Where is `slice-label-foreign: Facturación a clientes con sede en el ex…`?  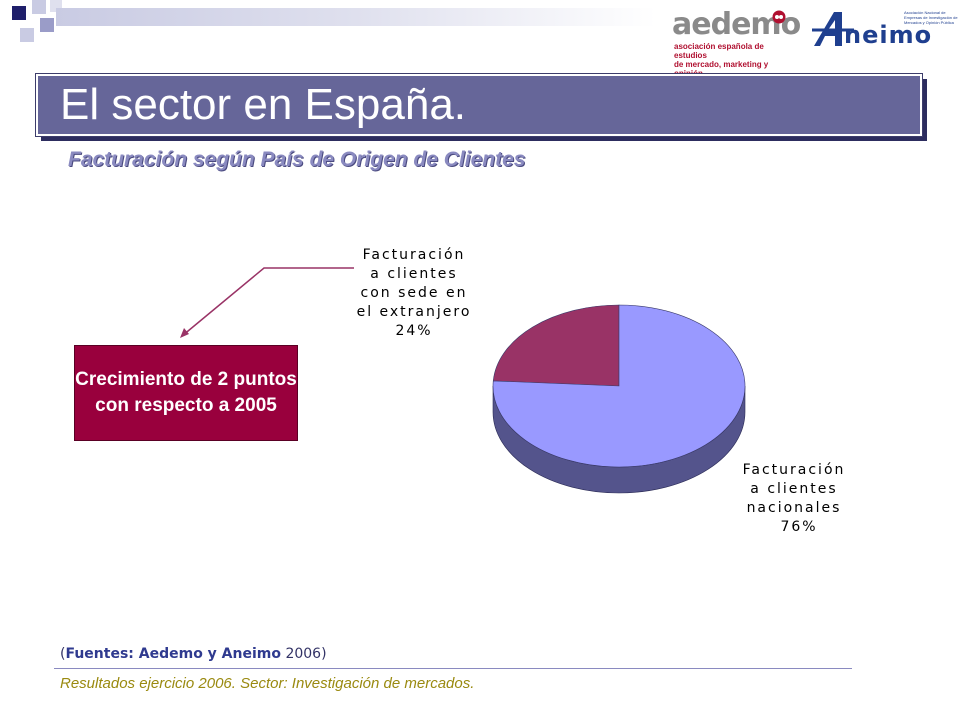
slice-label-foreign: Facturación a clientes con sede en el ex… is located at coordinates (414, 293).